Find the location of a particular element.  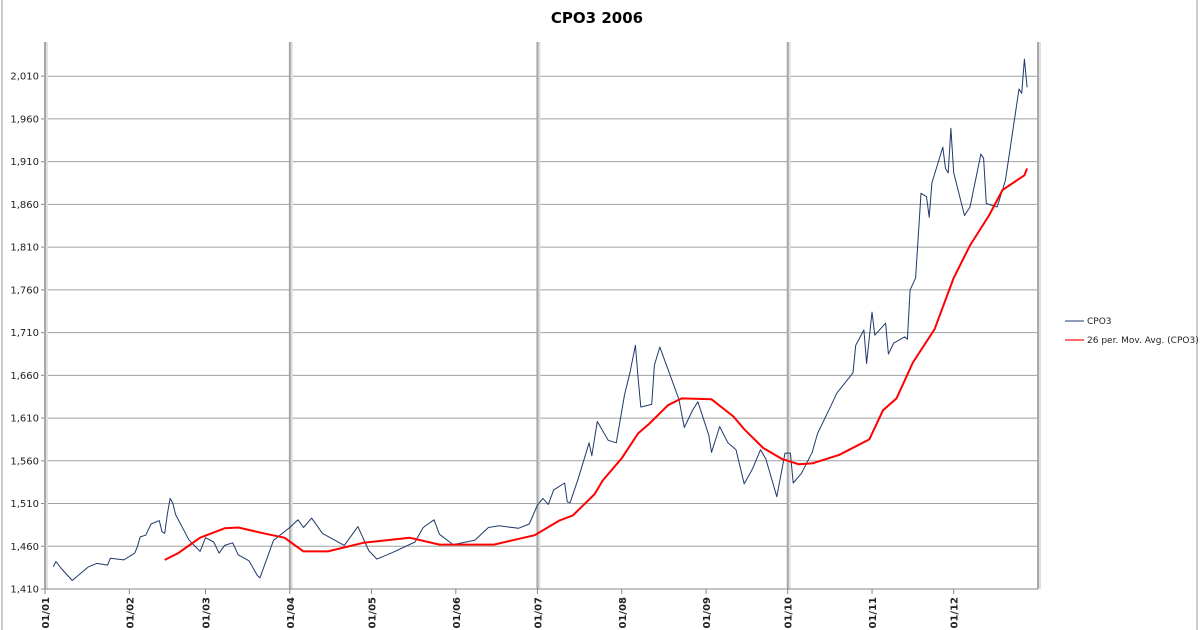

x-tick-label: 01/09 is located at coordinates (707, 613).